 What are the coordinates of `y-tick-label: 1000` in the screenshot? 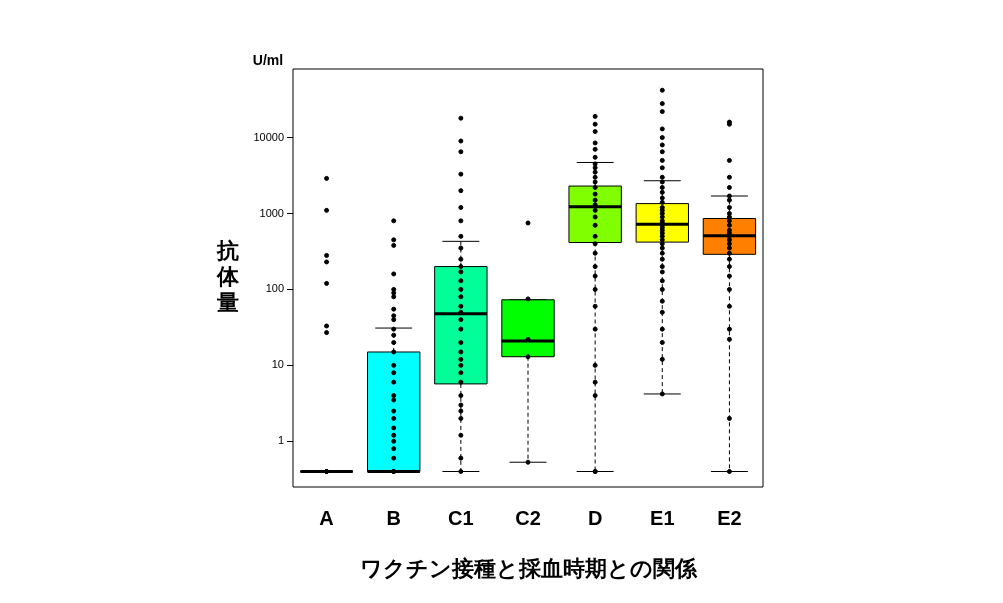 It's located at (271, 212).